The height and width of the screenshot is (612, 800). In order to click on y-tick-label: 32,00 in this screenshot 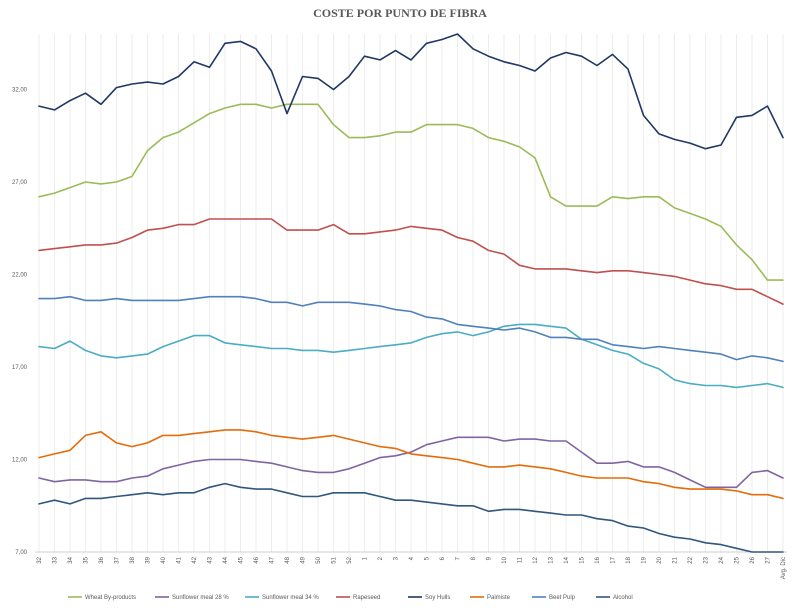, I will do `click(20, 91)`.